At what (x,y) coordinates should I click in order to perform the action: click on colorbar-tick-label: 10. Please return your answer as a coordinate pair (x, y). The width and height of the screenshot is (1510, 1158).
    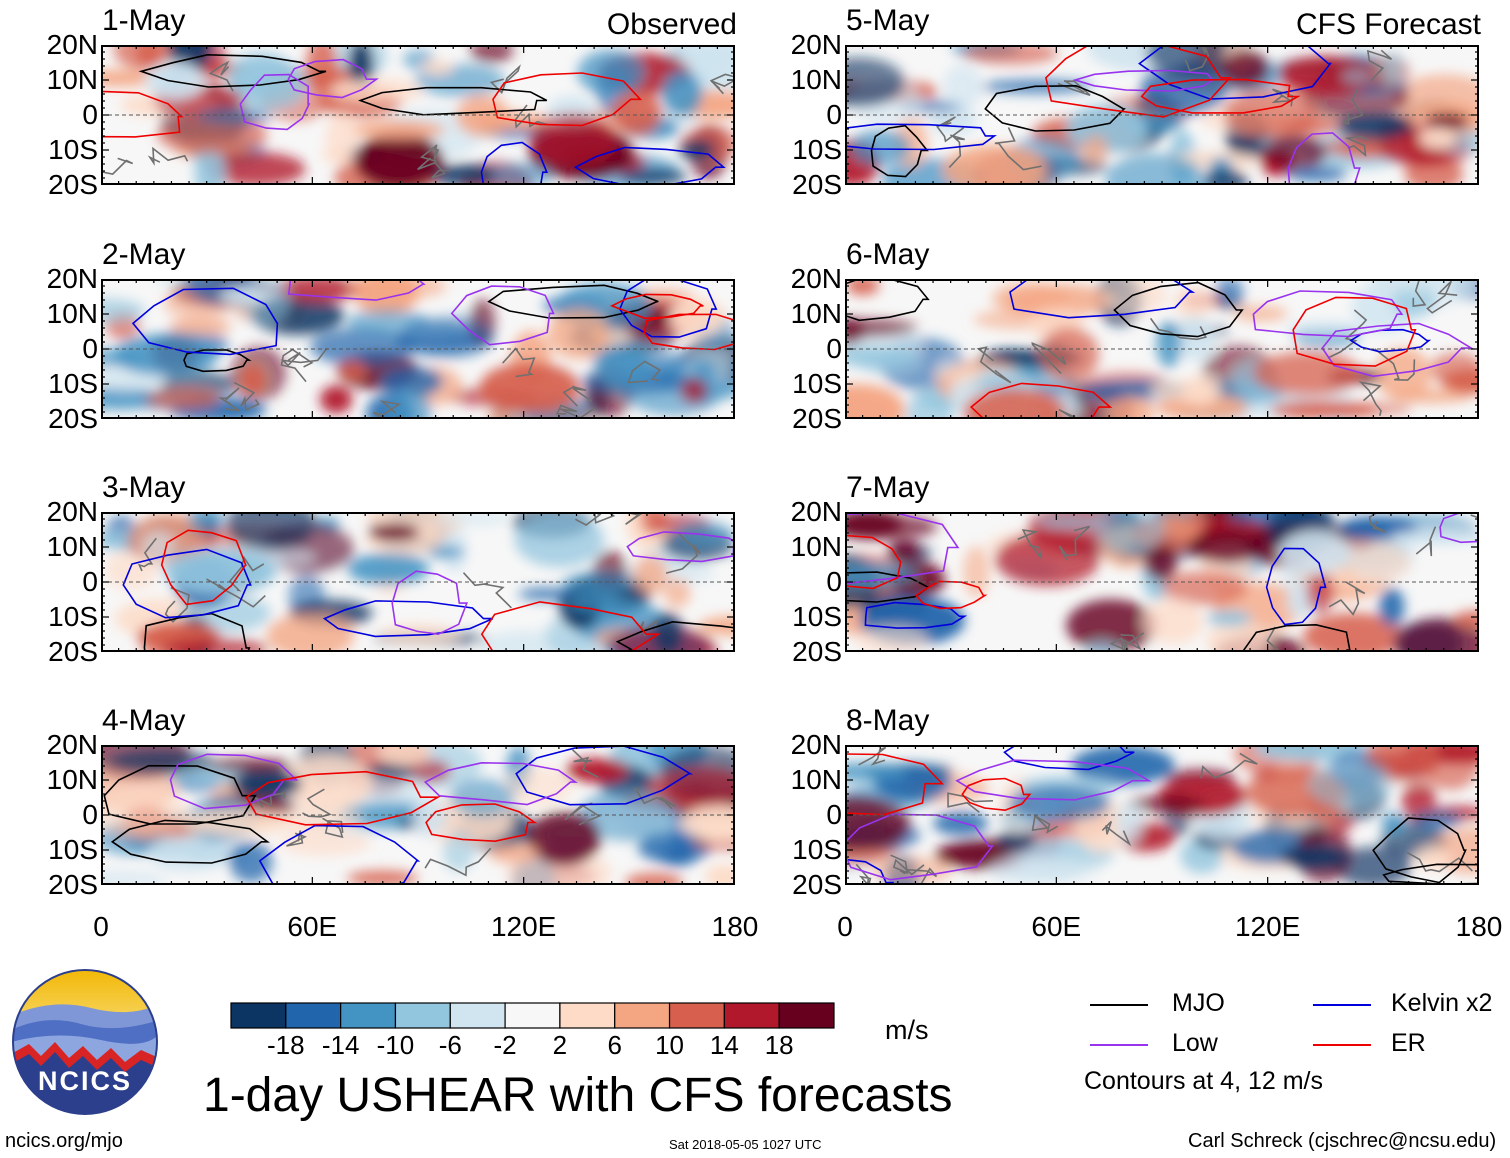
    Looking at the image, I should click on (669, 1045).